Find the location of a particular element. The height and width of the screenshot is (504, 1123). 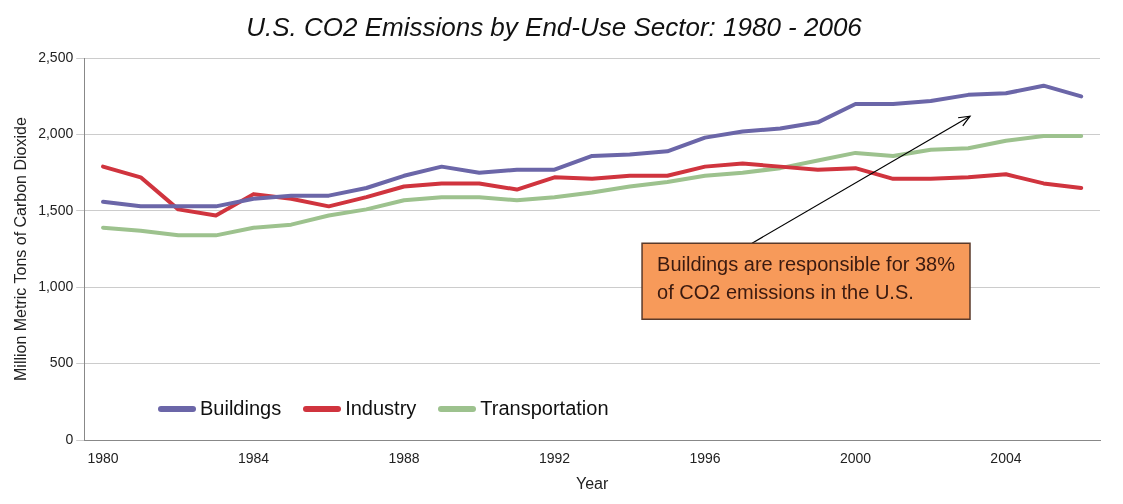

x-tick-label: 1984 is located at coordinates (253, 458).